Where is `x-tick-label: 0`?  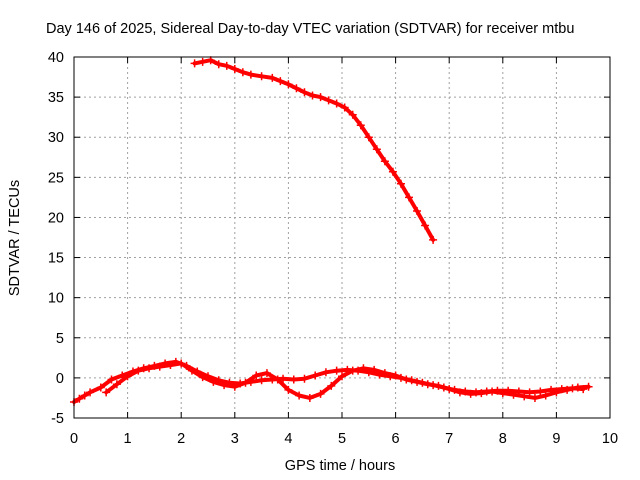
x-tick-label: 0 is located at coordinates (74, 439).